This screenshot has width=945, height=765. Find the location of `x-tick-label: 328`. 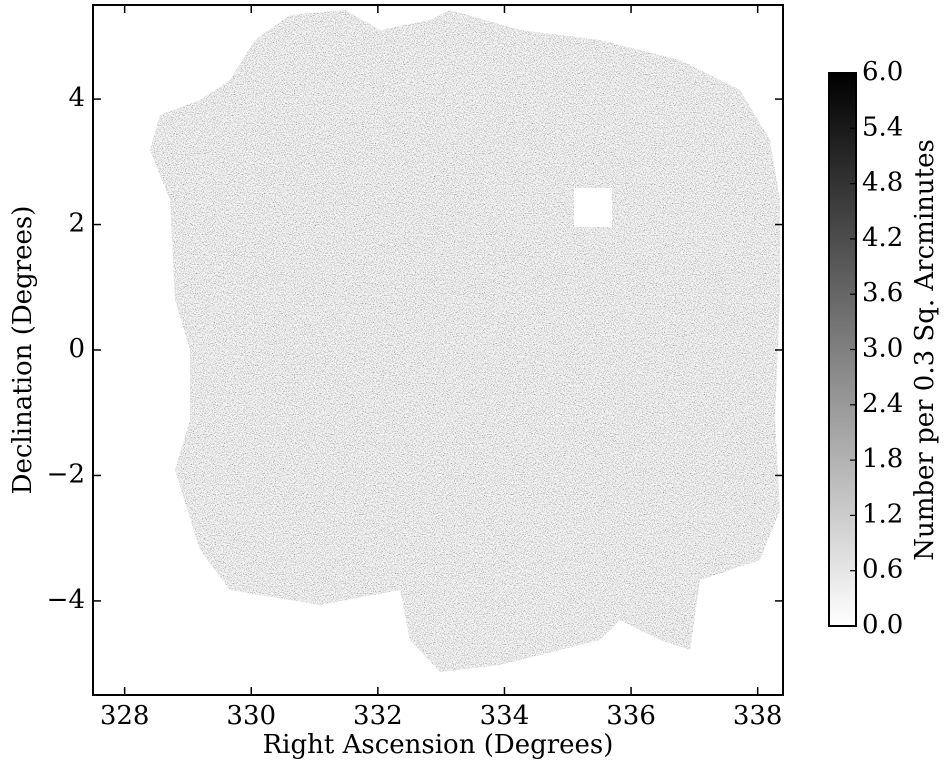

x-tick-label: 328 is located at coordinates (125, 716).